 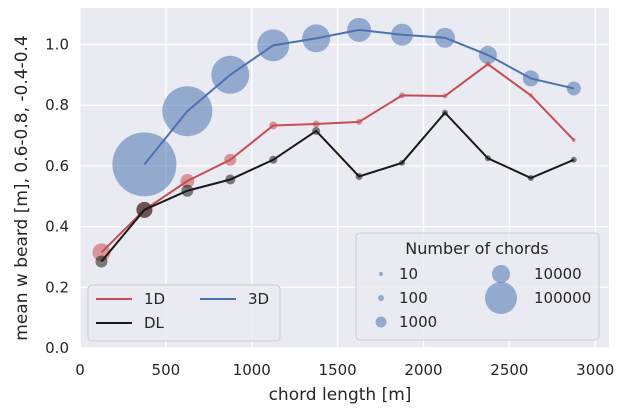 What do you see at coordinates (408, 274) in the screenshot?
I see `legend-size-label: 10` at bounding box center [408, 274].